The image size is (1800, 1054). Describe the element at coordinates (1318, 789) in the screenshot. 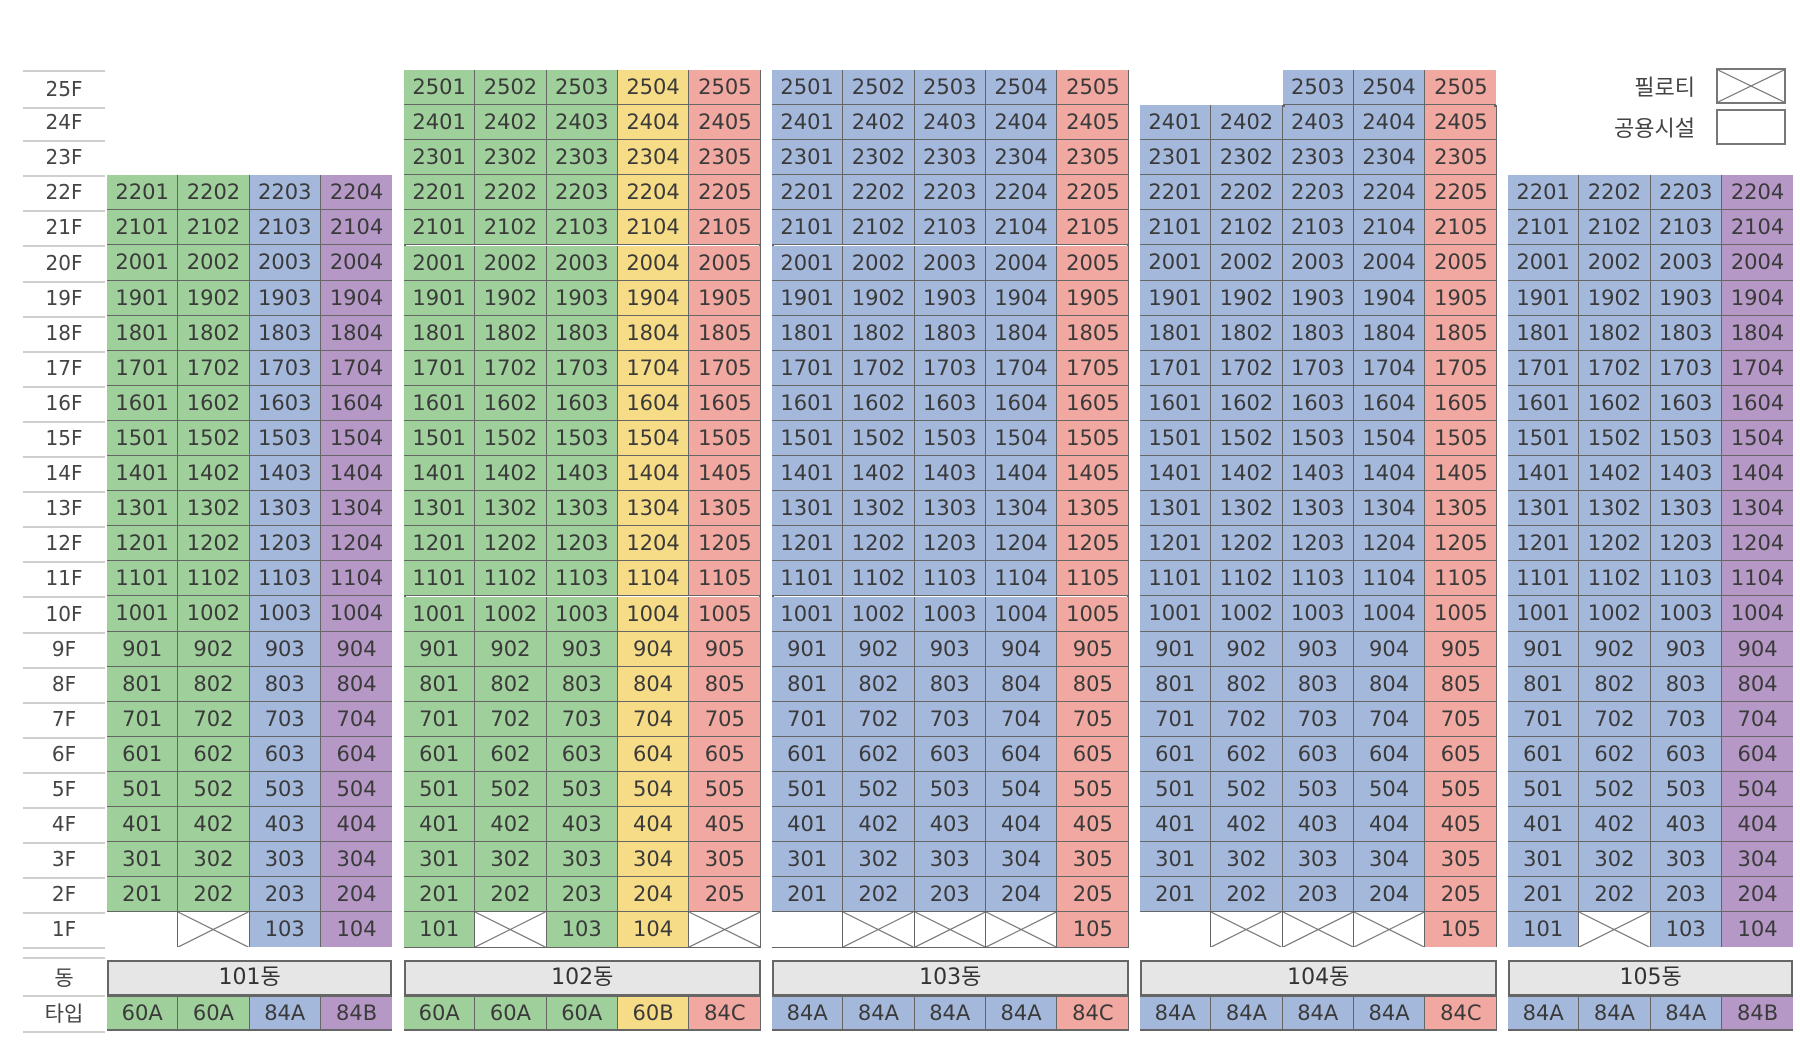

I see `unit-cell: 503` at that location.